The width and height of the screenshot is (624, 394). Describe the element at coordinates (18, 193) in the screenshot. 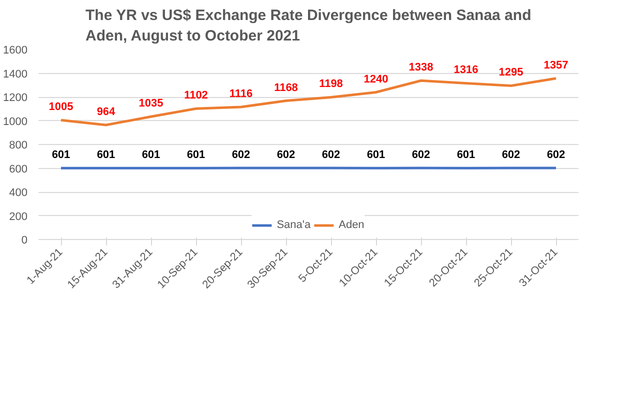

I see `y-tick-label: 400` at that location.